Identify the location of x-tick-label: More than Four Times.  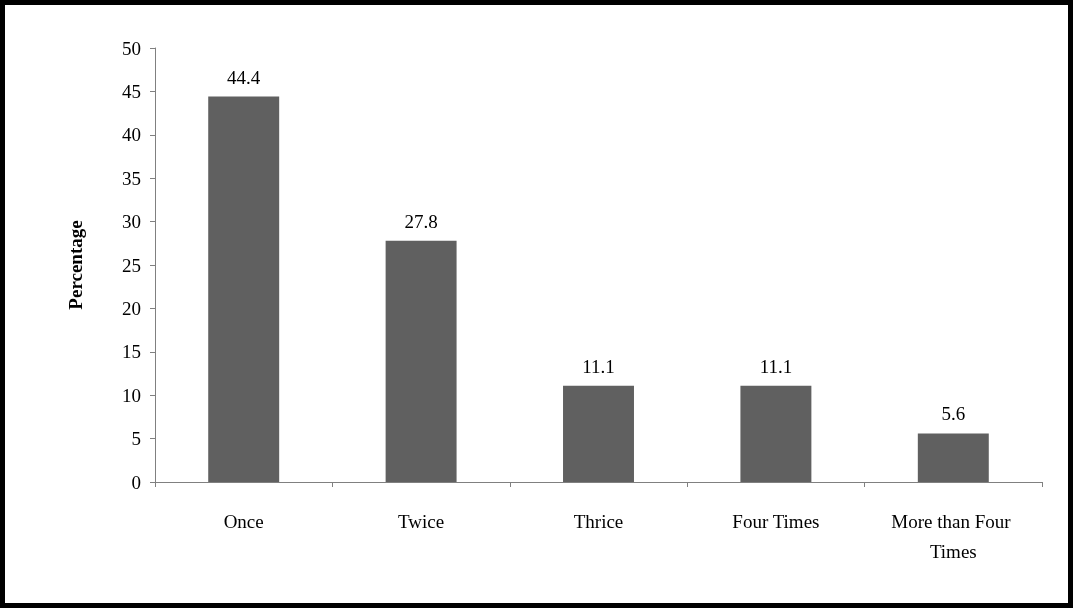
(953, 536).